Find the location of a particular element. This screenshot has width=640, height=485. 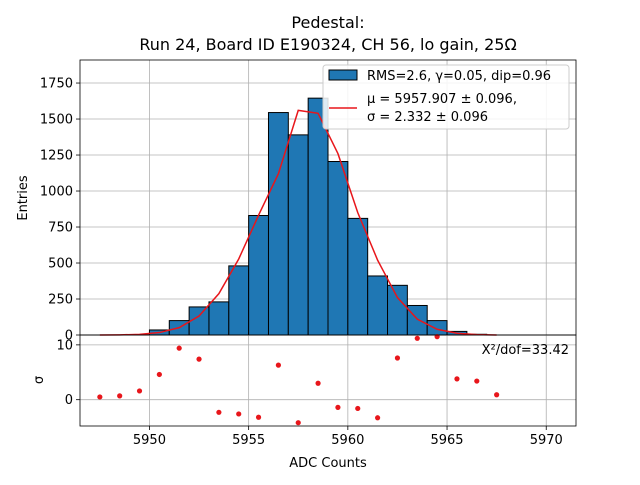

legend-fit-label-line1: μ = 5957.907 ± 0.096, is located at coordinates (442, 99).